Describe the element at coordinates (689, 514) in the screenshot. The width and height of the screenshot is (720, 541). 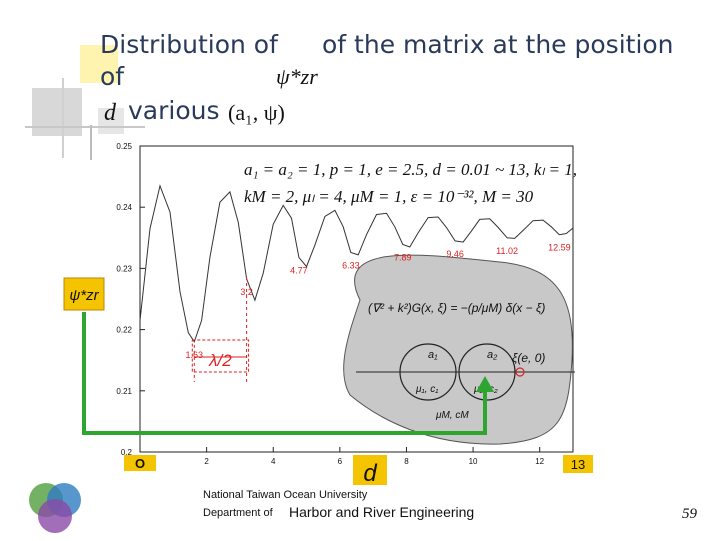
I see `page-number: 59` at that location.